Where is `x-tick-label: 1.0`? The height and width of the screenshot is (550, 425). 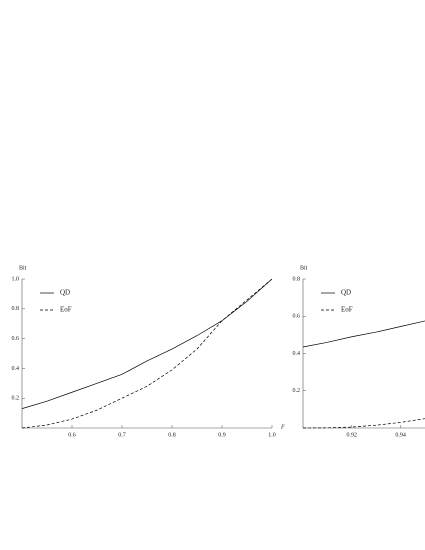 x-tick-label: 1.0 is located at coordinates (272, 435).